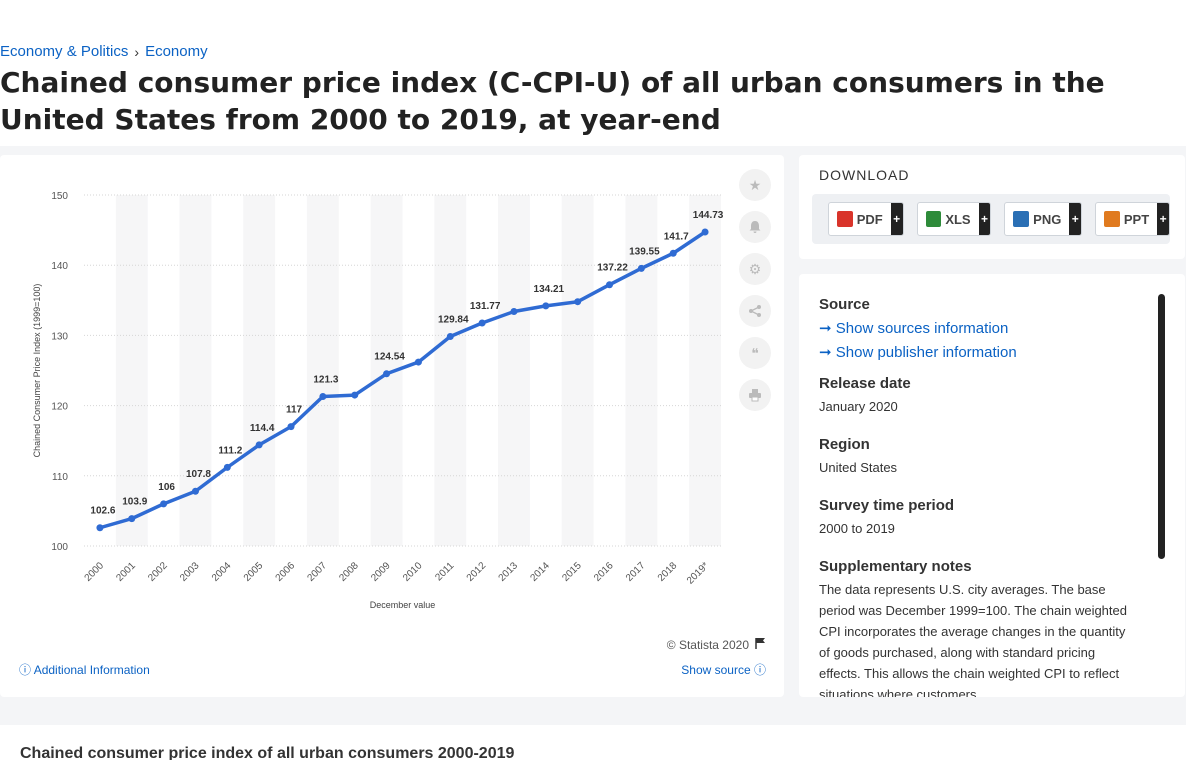 The width and height of the screenshot is (1186, 760). I want to click on breadcrumb-economy-politics: Economy & Politics, so click(64, 51).